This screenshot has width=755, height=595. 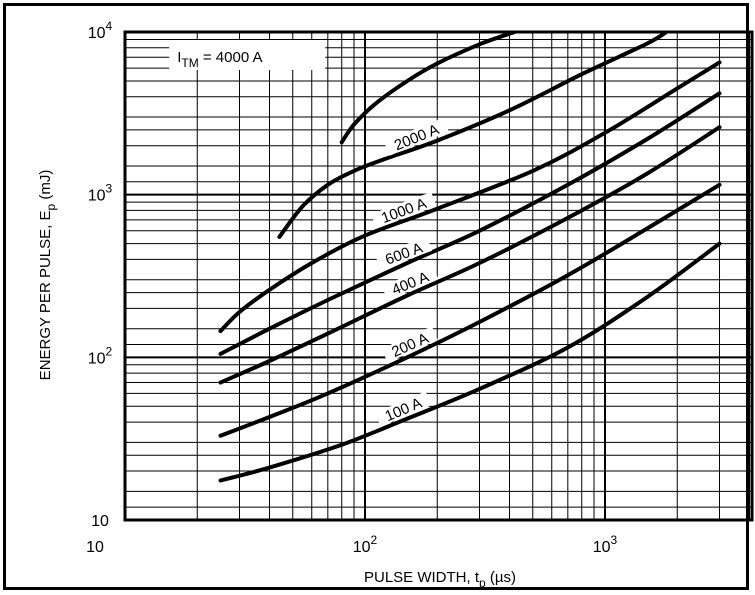 I want to click on series-label-group-0: ITM = 4000 A, so click(x=247, y=55).